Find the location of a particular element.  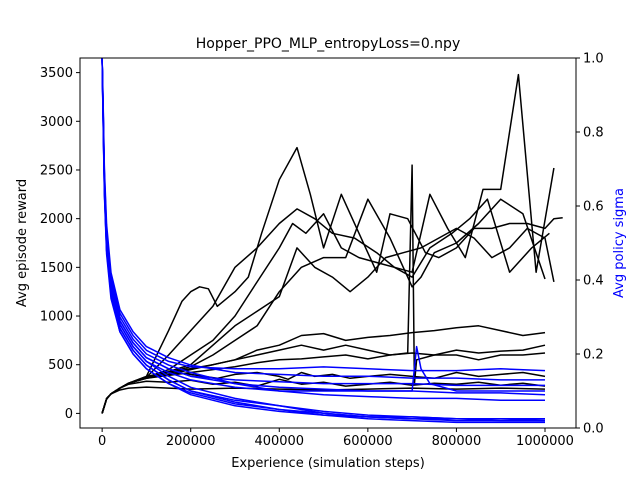

y-left-tick-label: 2000 is located at coordinates (56, 219).